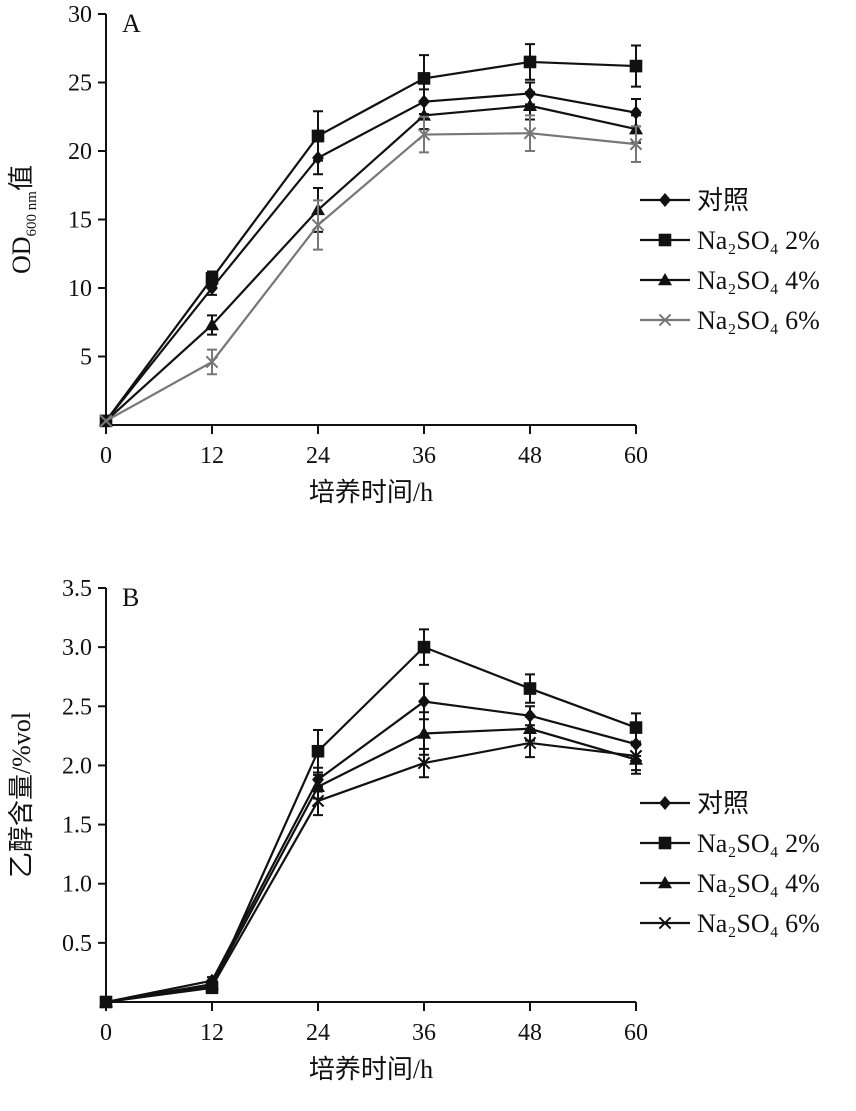  I want to click on y-label-main: OD, so click(21, 255).